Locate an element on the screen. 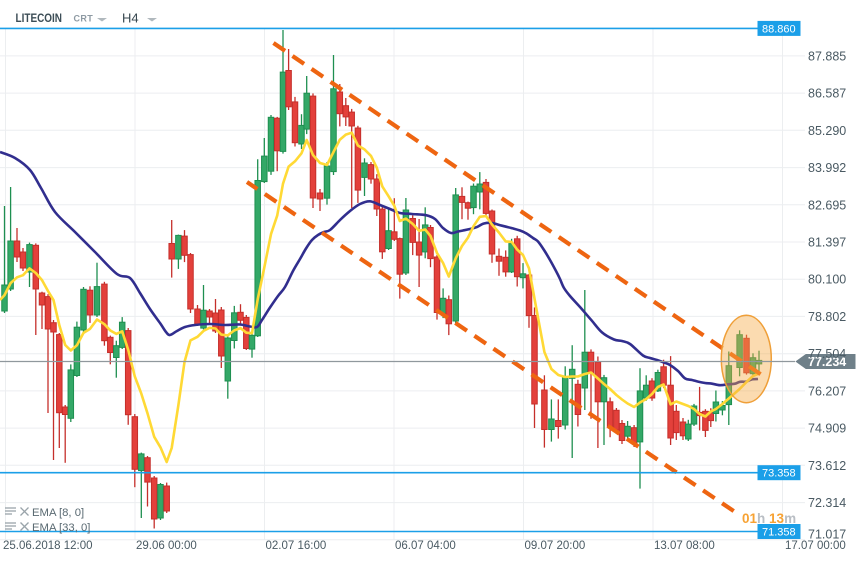  svg-text: 86.587 is located at coordinates (827, 94).